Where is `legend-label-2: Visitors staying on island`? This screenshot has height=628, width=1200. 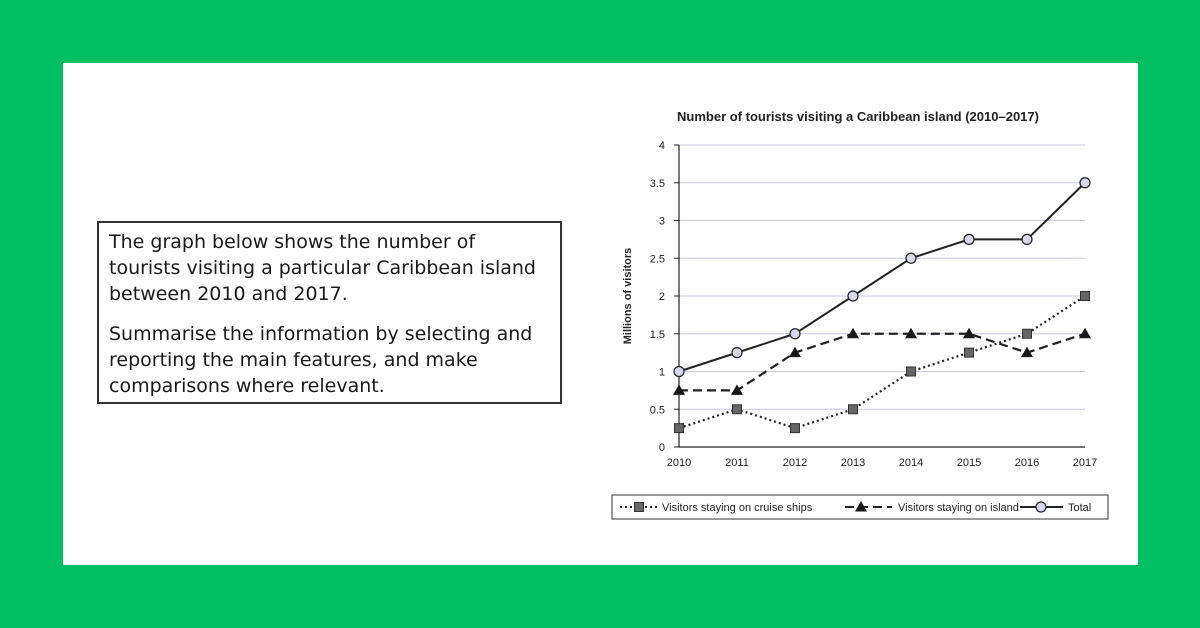 legend-label-2: Visitors staying on island is located at coordinates (958, 508).